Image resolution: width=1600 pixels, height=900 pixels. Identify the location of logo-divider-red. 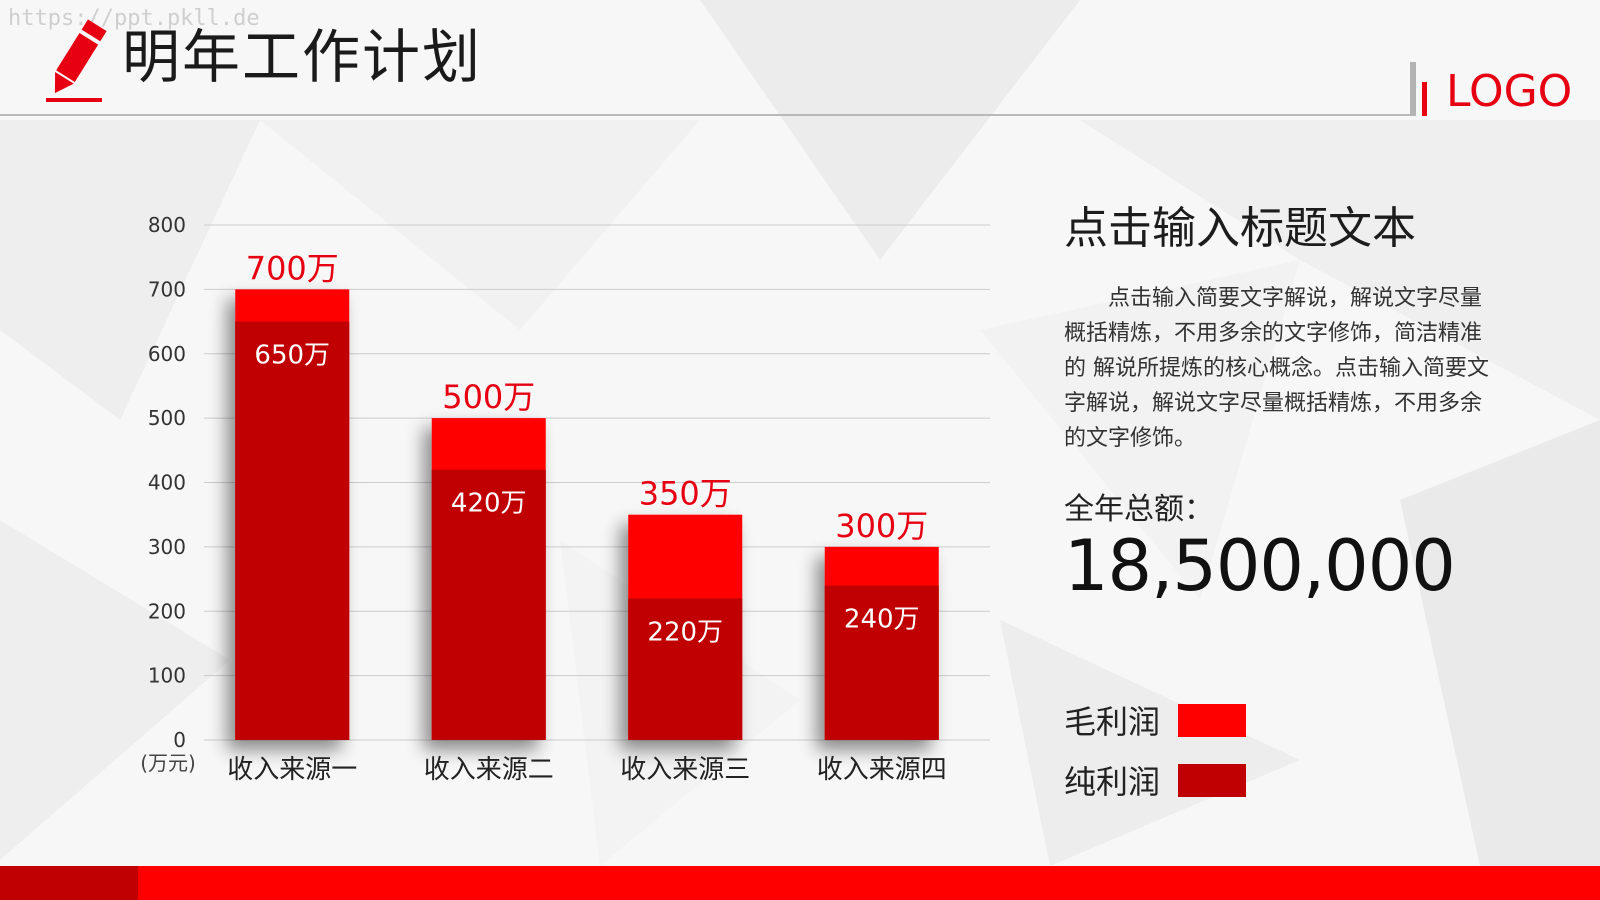
(1424, 99).